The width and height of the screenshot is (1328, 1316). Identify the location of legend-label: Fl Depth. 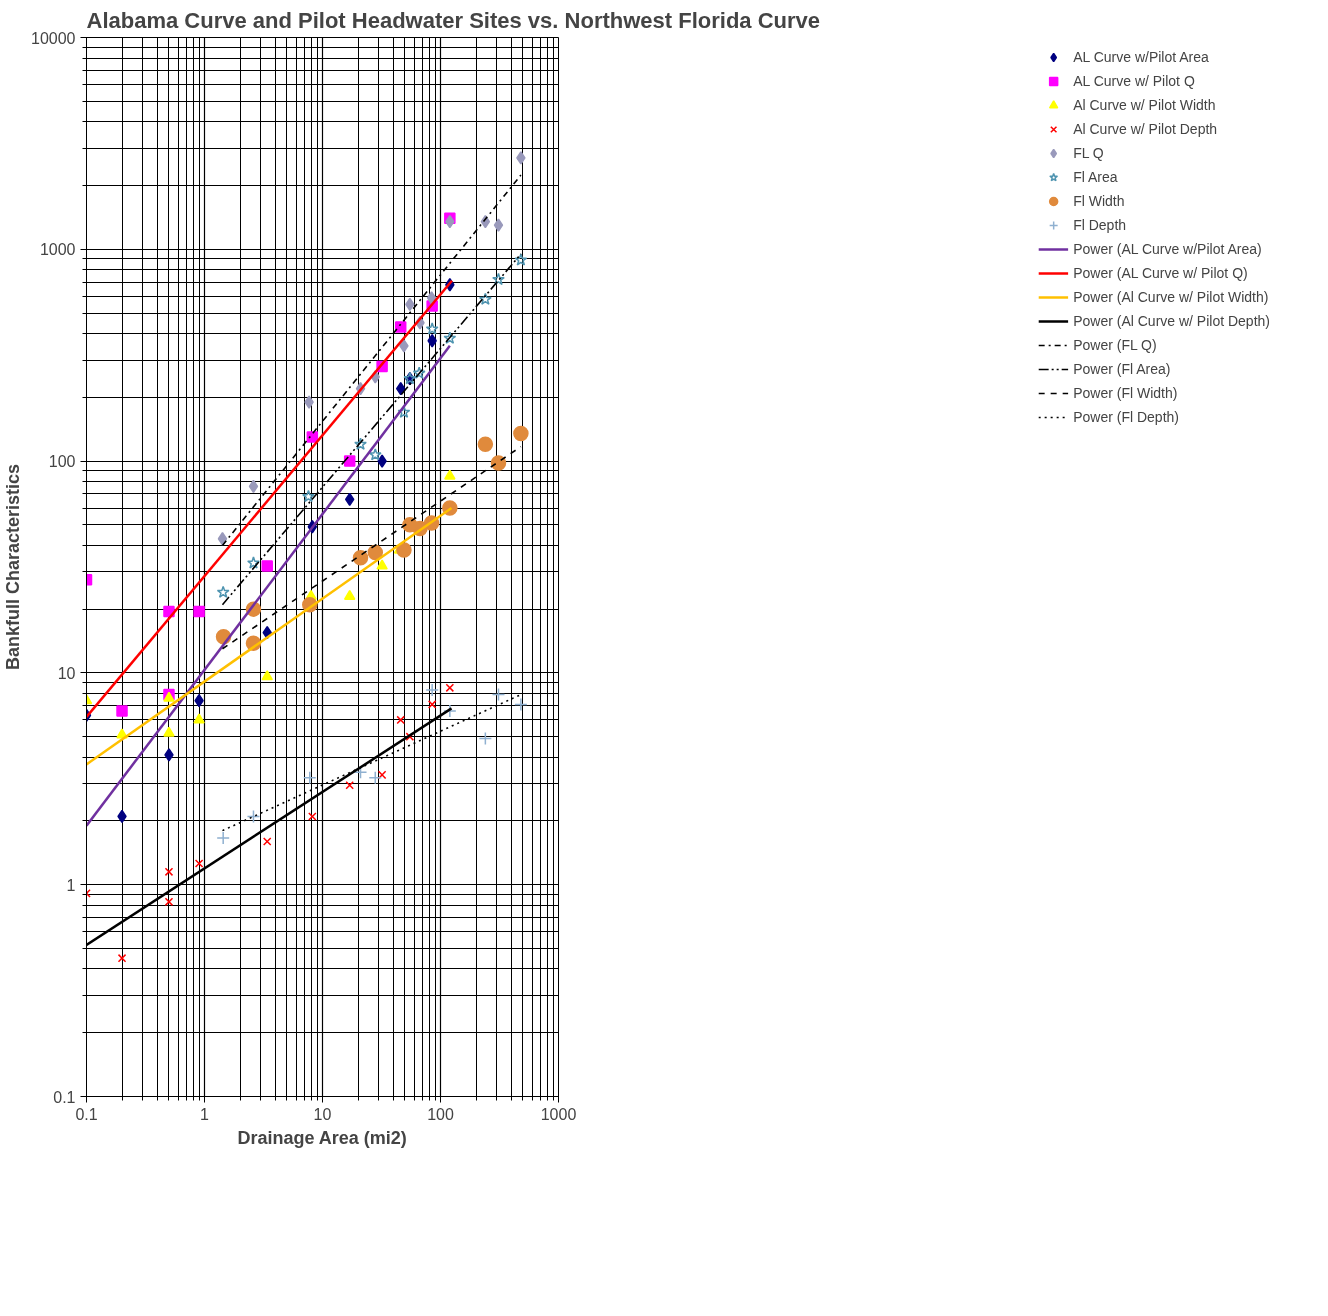
(1100, 225).